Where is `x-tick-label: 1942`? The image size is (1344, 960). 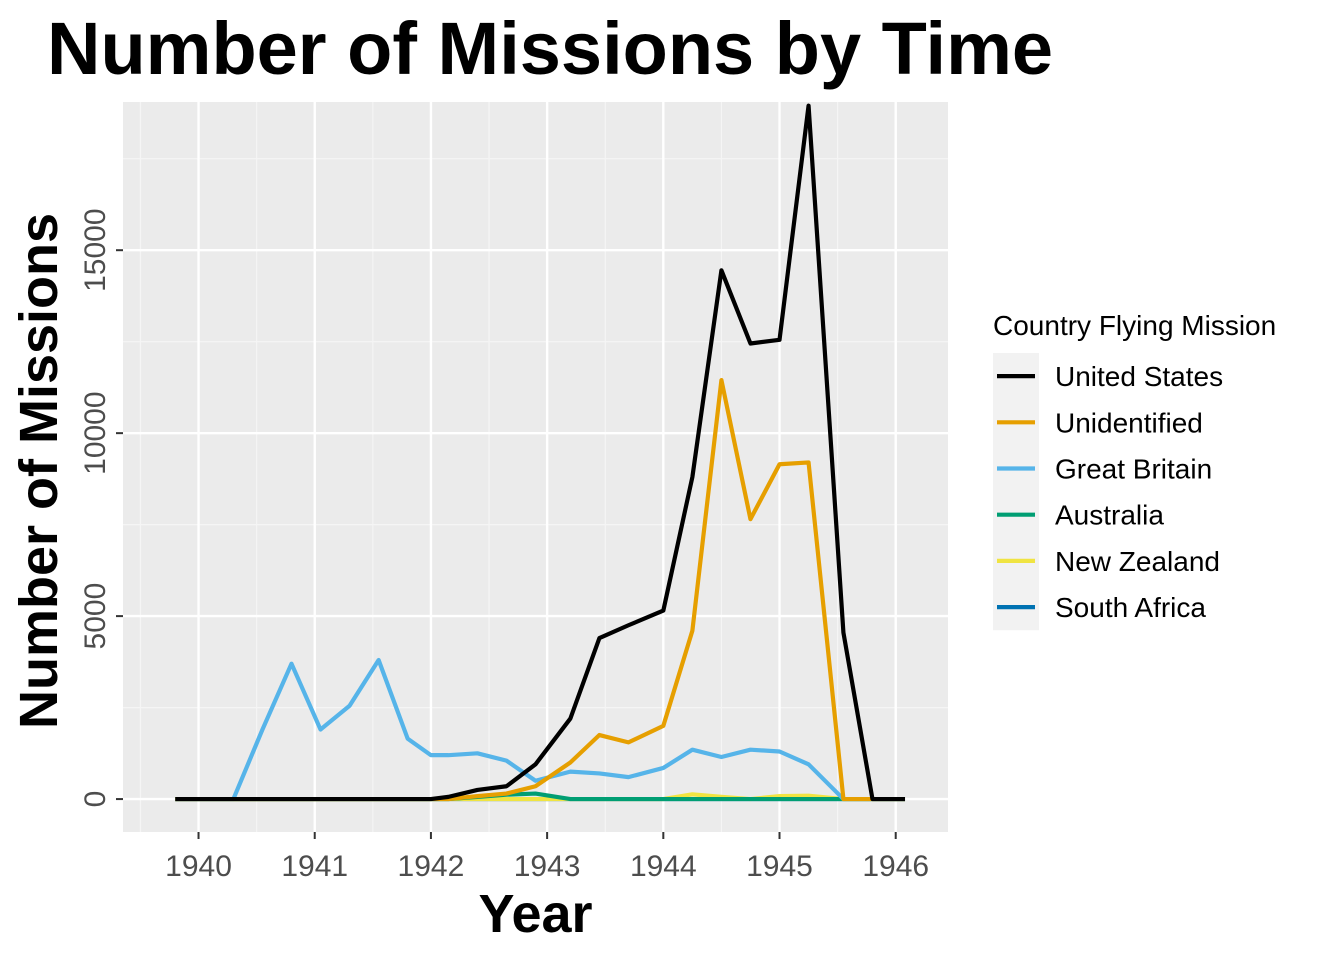
x-tick-label: 1942 is located at coordinates (431, 866).